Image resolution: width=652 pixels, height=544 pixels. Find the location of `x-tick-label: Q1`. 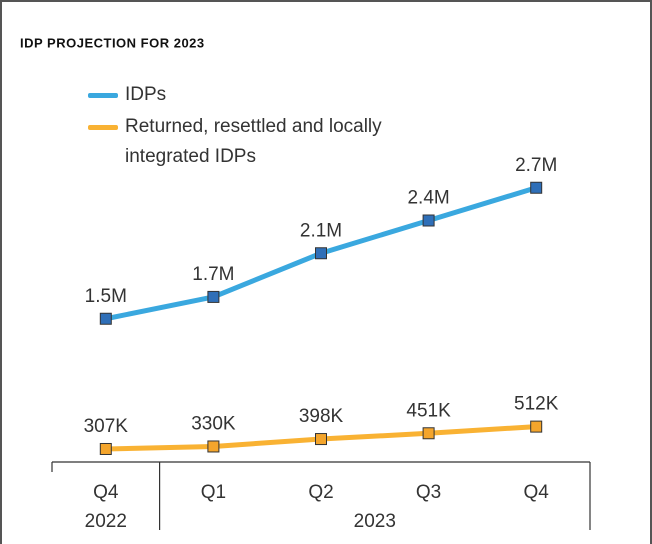

x-tick-label: Q1 is located at coordinates (213, 492).